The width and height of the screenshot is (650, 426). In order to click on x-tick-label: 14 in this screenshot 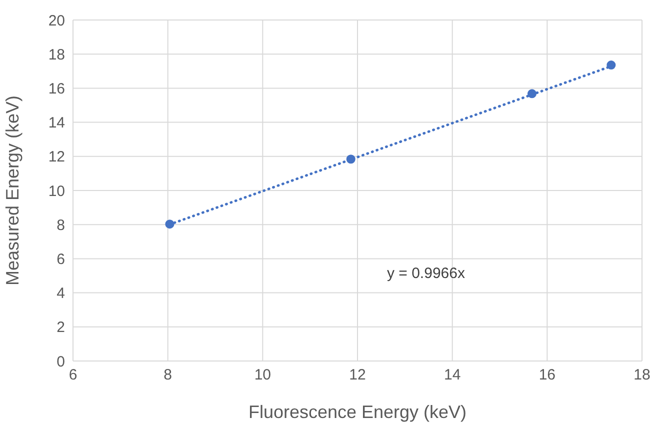, I will do `click(452, 375)`.